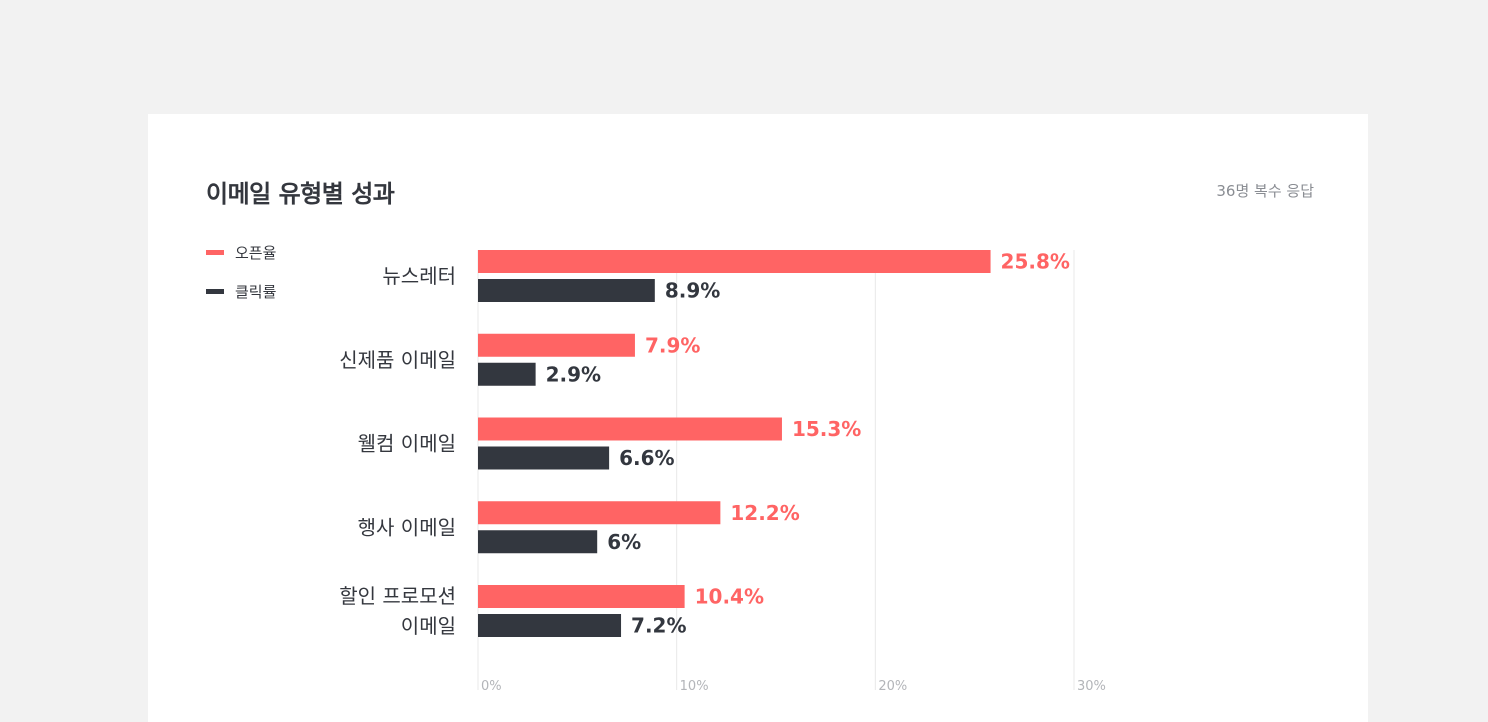  What do you see at coordinates (215, 291) in the screenshot?
I see `legend-swatch-click` at bounding box center [215, 291].